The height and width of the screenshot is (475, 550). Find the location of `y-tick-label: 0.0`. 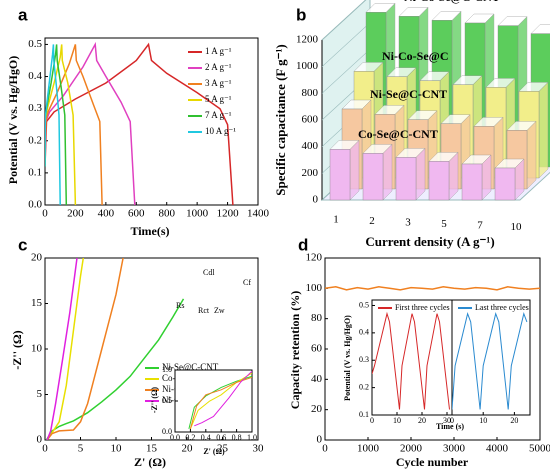

y-tick-label: 0.0 is located at coordinates (167, 431).